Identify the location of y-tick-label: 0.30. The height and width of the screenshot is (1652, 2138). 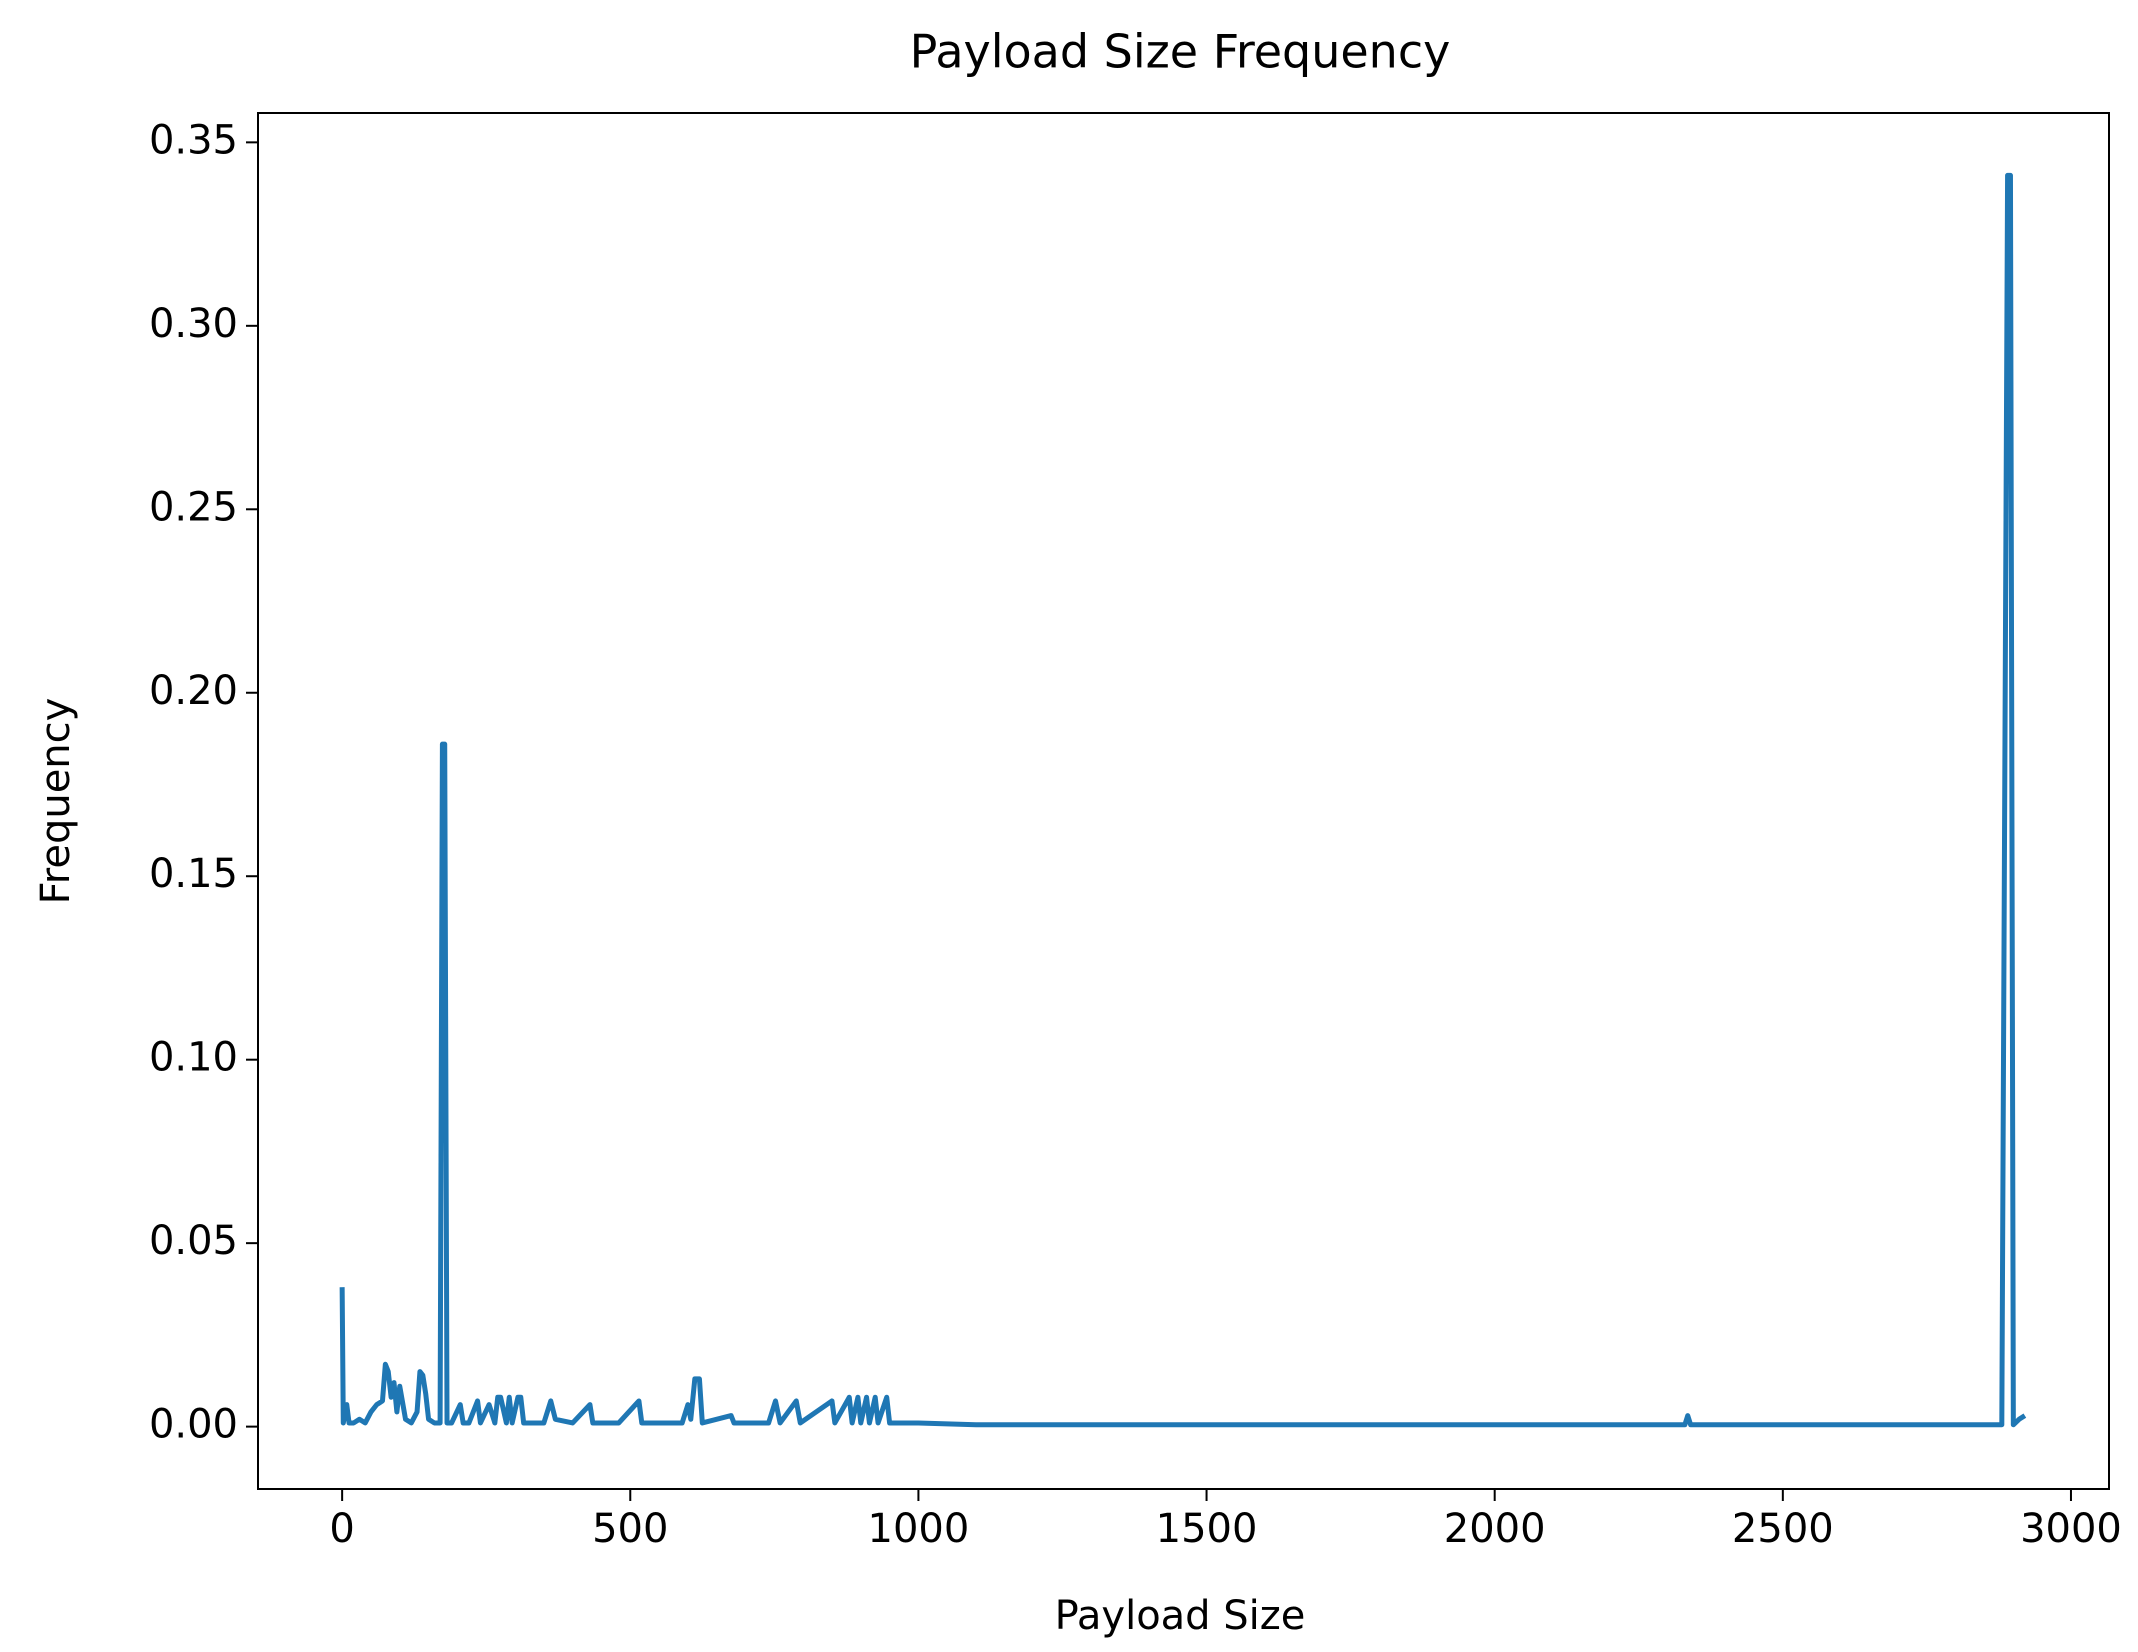
(193, 324).